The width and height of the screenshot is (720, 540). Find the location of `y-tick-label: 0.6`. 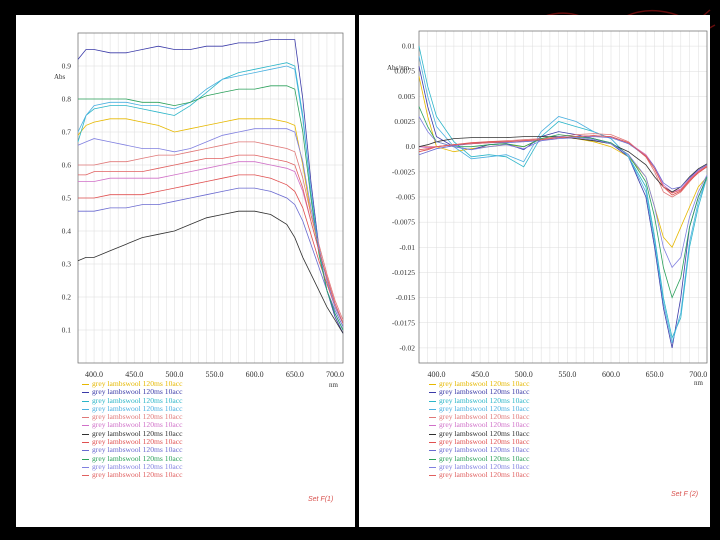

y-tick-label: 0.6 is located at coordinates (67, 165).